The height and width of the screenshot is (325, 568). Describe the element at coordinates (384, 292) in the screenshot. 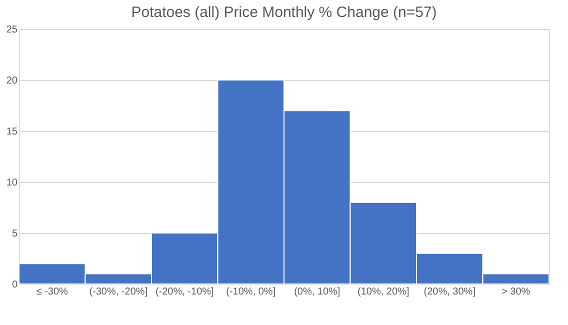

I see `x-tick-label: (10%, 20%]` at that location.